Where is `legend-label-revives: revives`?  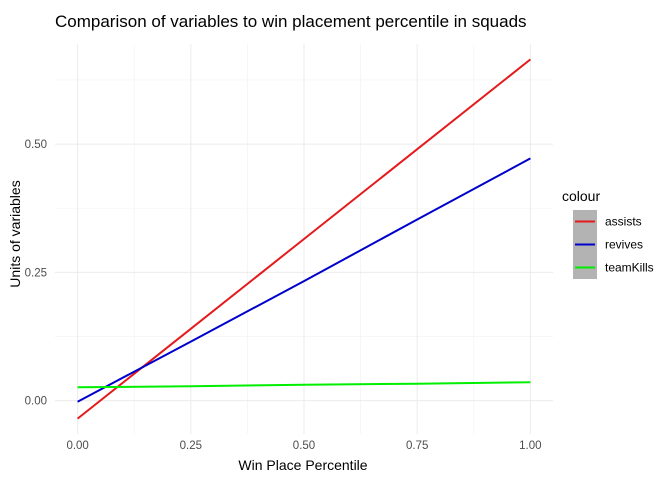
legend-label-revives: revives is located at coordinates (624, 245).